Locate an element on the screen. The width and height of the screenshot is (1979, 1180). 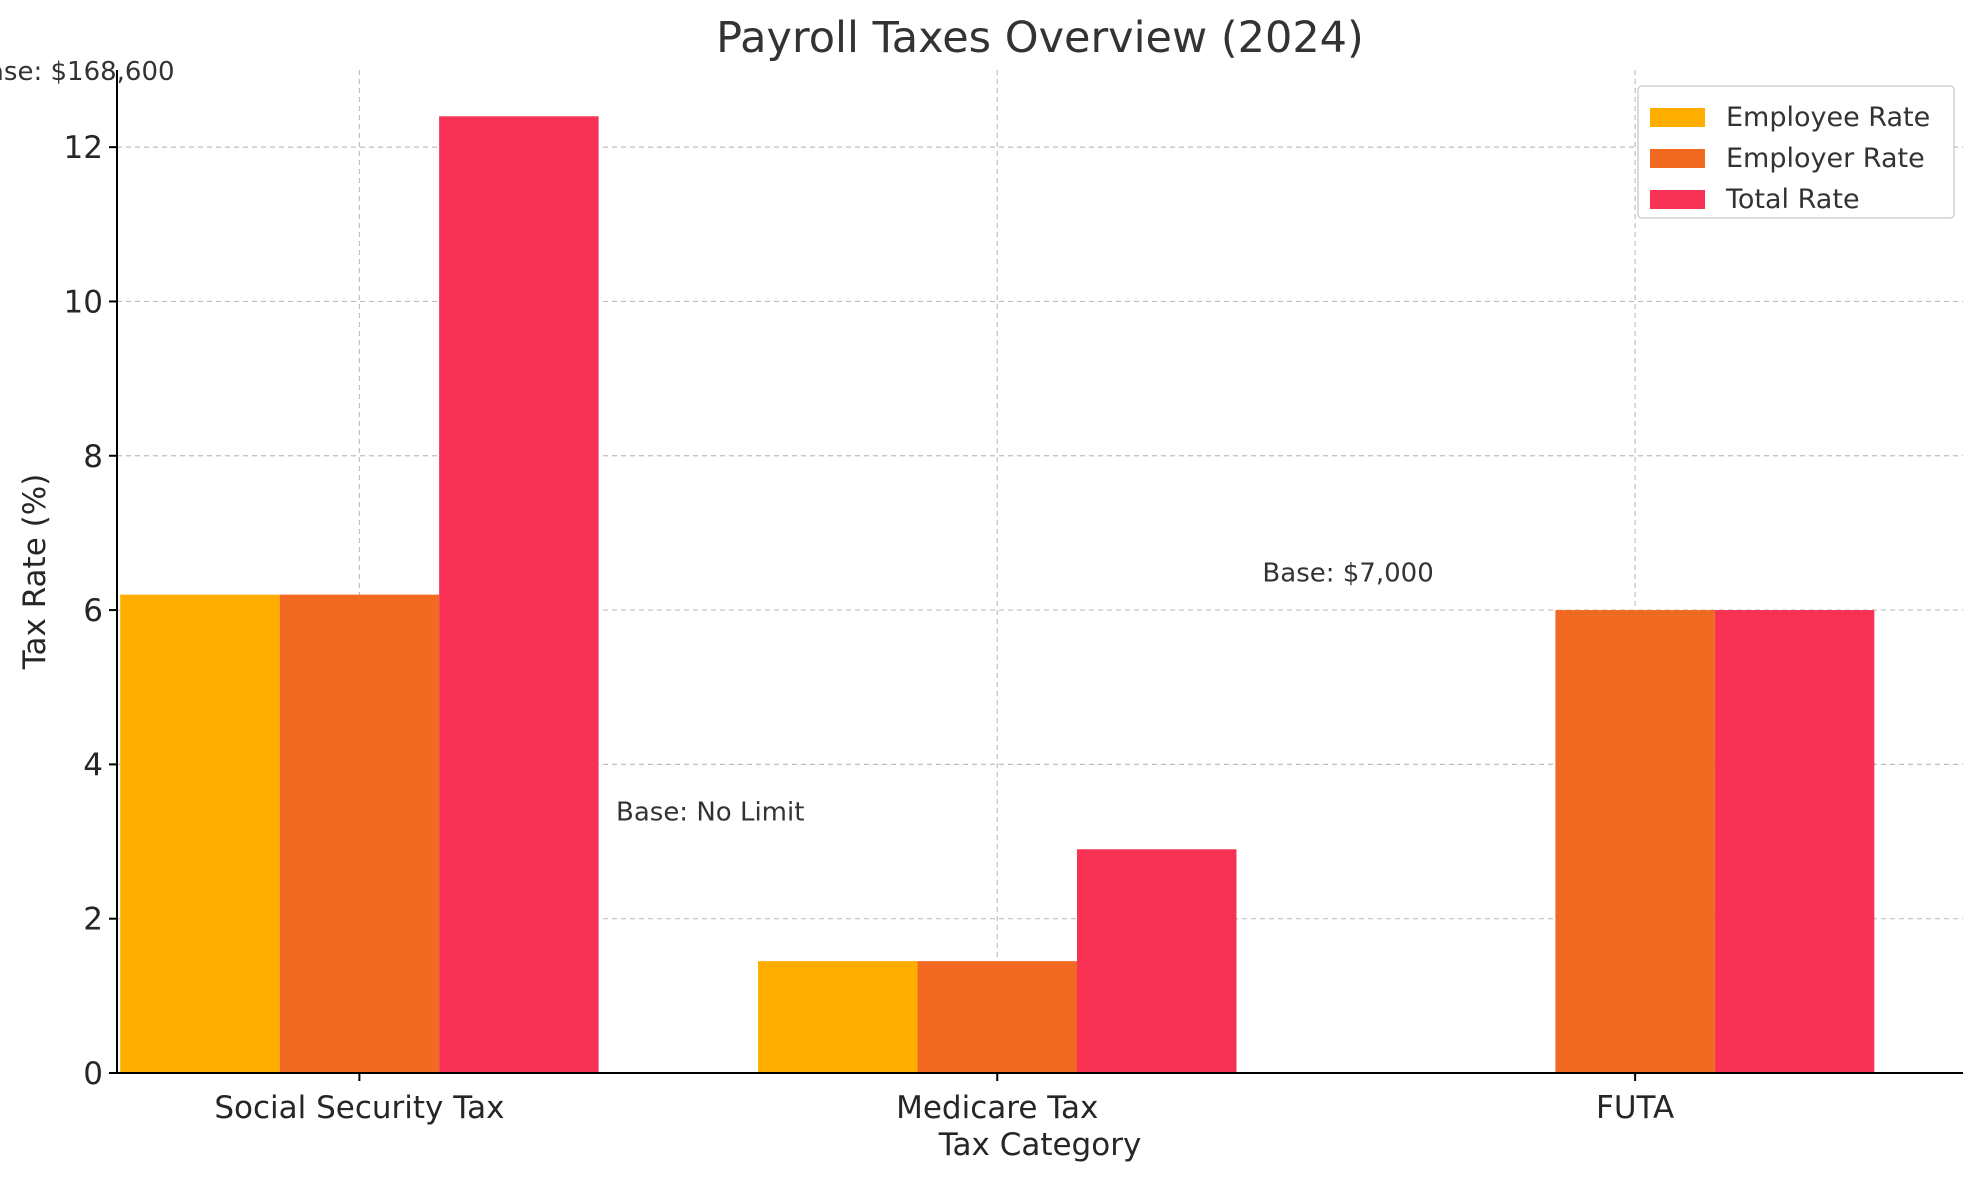
x-tick-label: Medicare Tax is located at coordinates (997, 1108).